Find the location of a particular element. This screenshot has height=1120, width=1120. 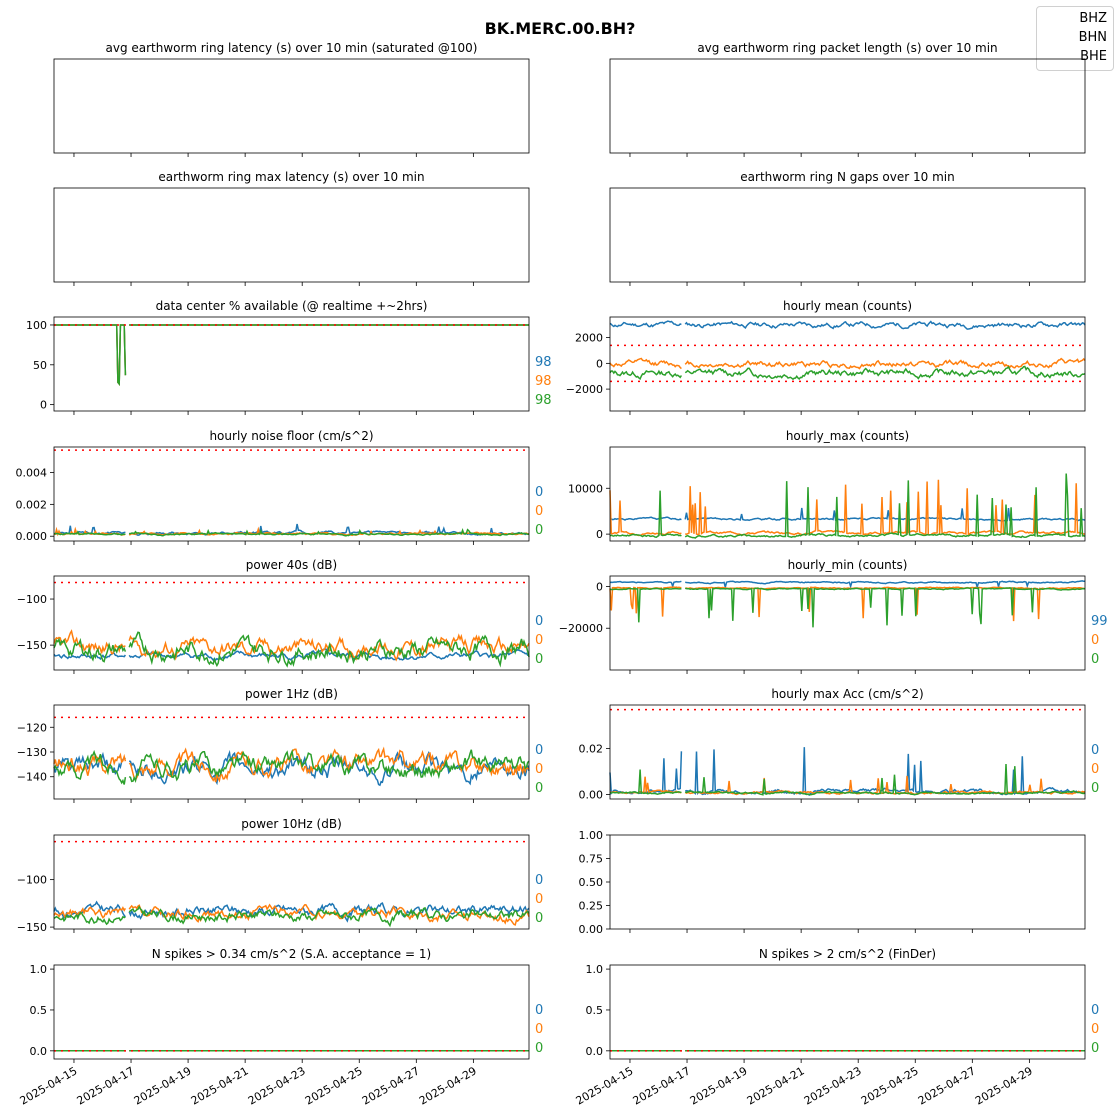

legend-entry-bhz: BHZ is located at coordinates (1093, 18).